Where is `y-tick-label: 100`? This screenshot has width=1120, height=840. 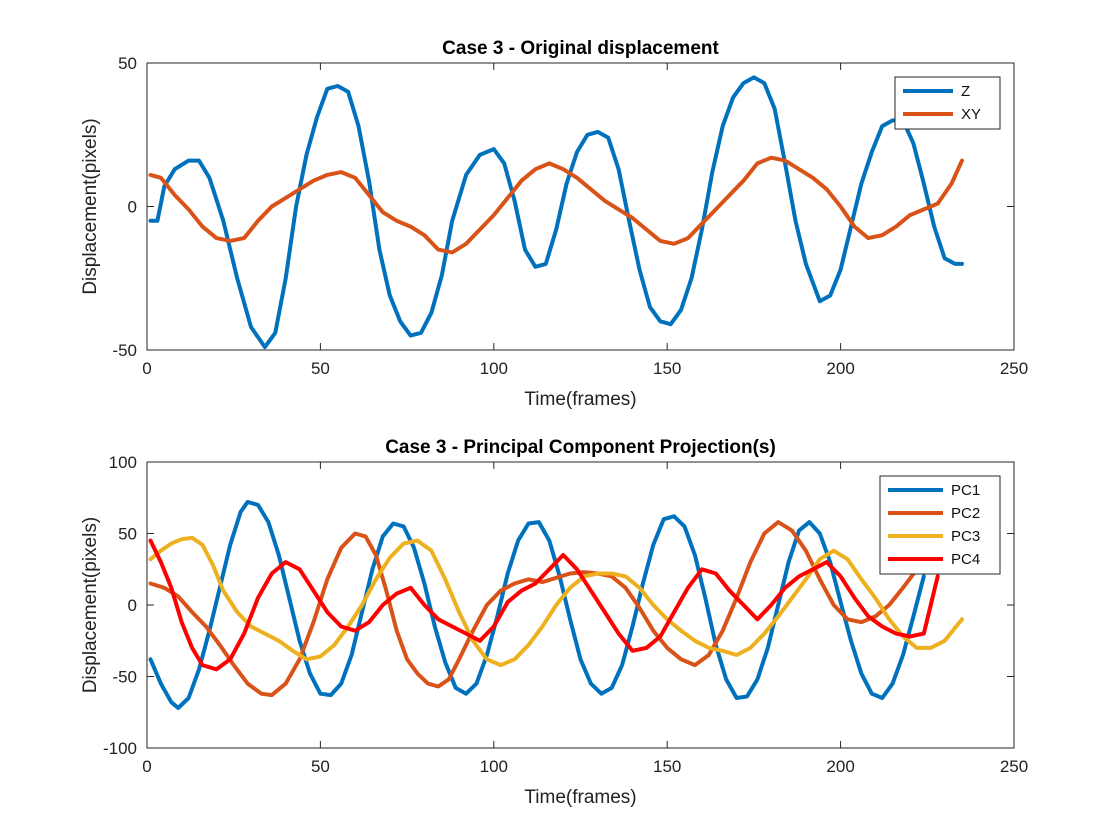
y-tick-label: 100 is located at coordinates (123, 462).